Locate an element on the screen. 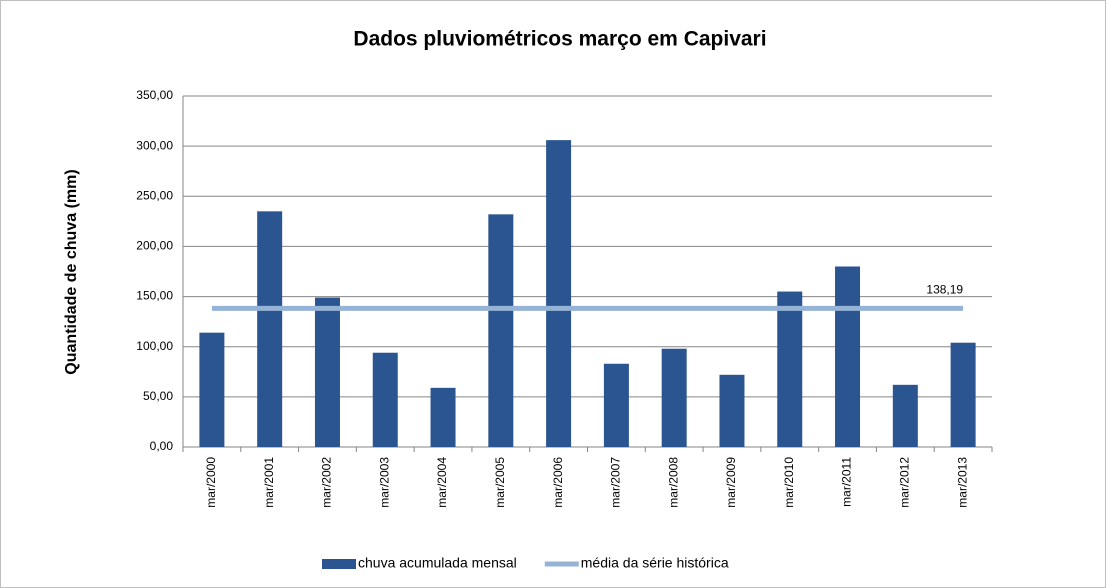  x-tick-label: mar/2000 is located at coordinates (211, 482).